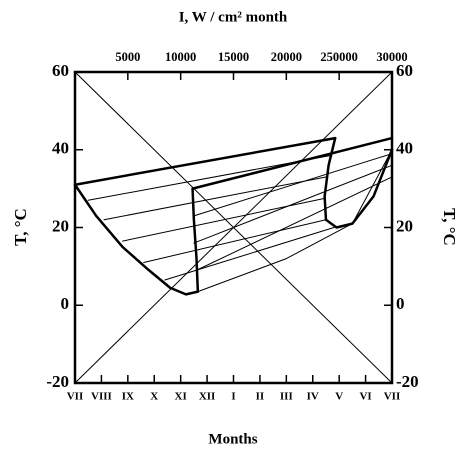  Describe the element at coordinates (404, 225) in the screenshot. I see `y2-tick-label: 20` at that location.